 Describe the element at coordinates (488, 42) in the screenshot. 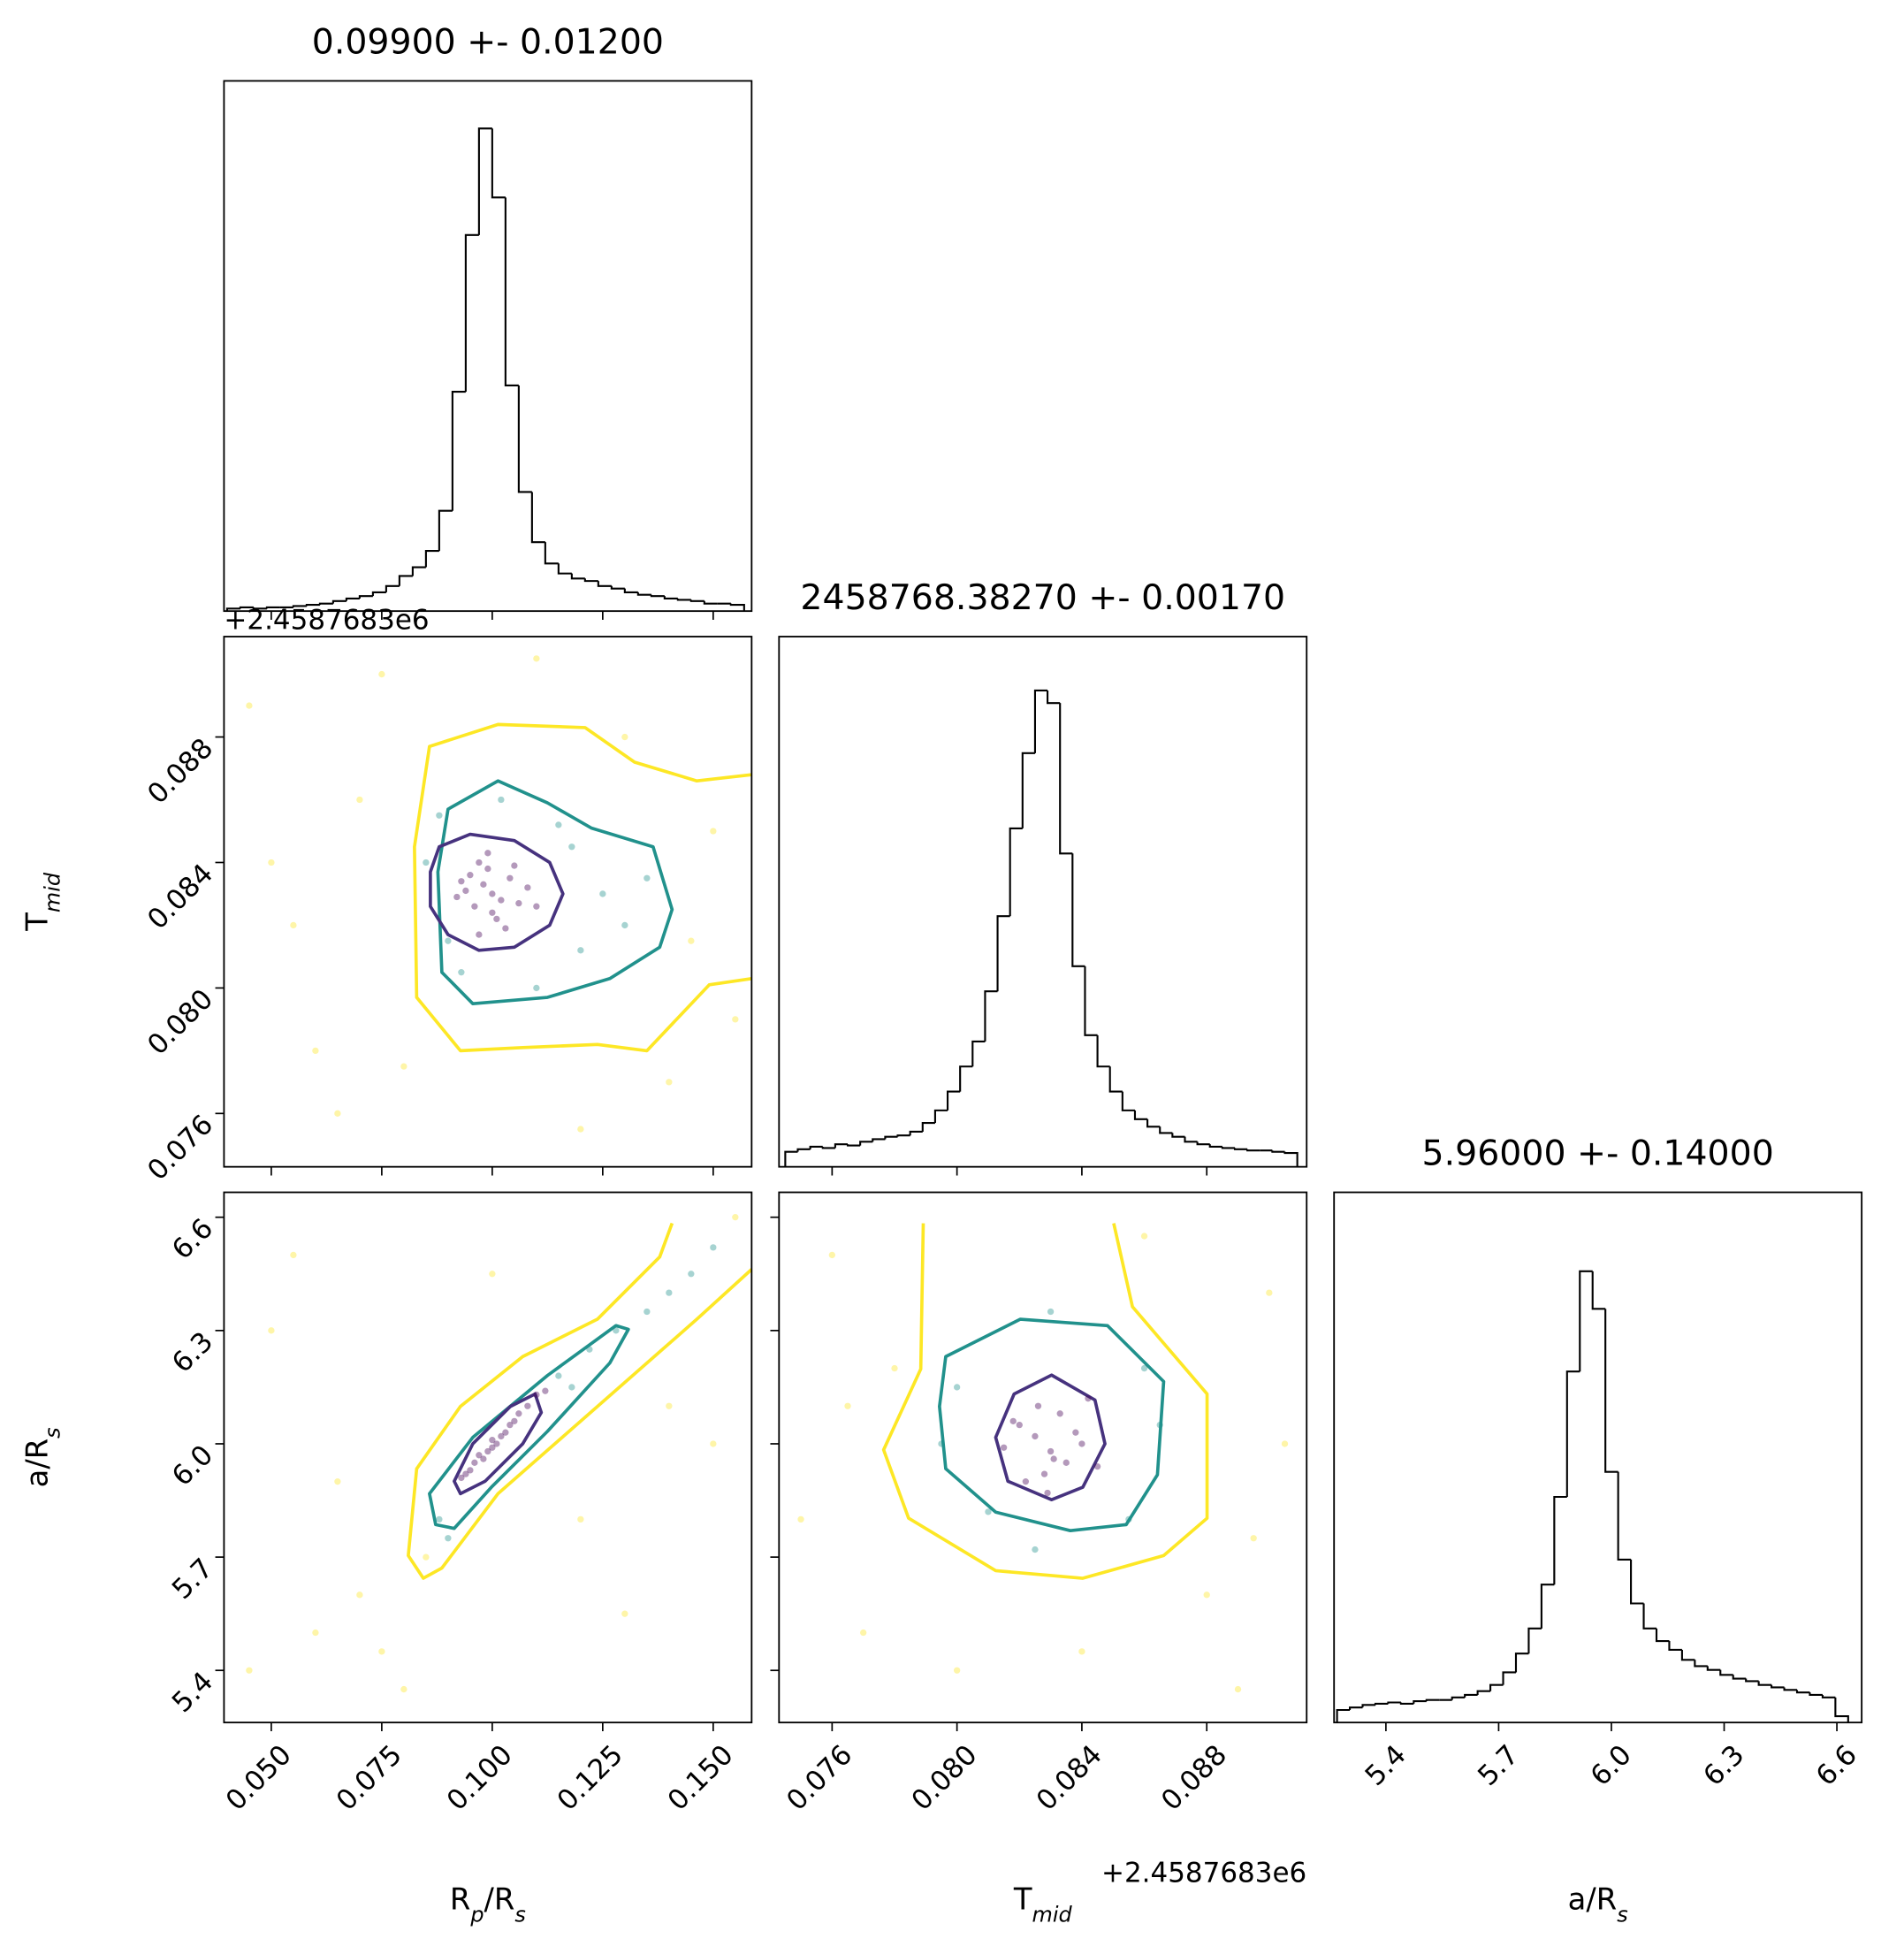

I see `panel-title: 0.09900 +- 0.01200` at that location.